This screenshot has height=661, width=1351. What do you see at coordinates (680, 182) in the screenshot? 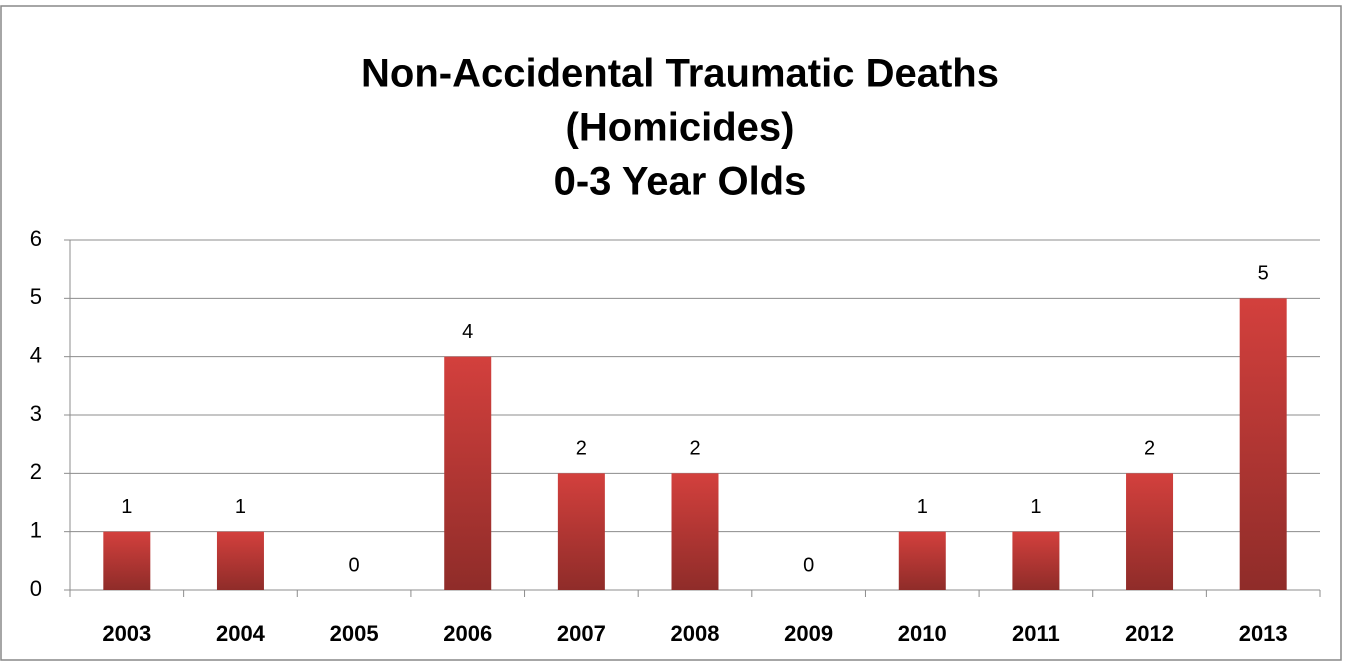
I see `chart-title: 0-3 Year Olds` at bounding box center [680, 182].